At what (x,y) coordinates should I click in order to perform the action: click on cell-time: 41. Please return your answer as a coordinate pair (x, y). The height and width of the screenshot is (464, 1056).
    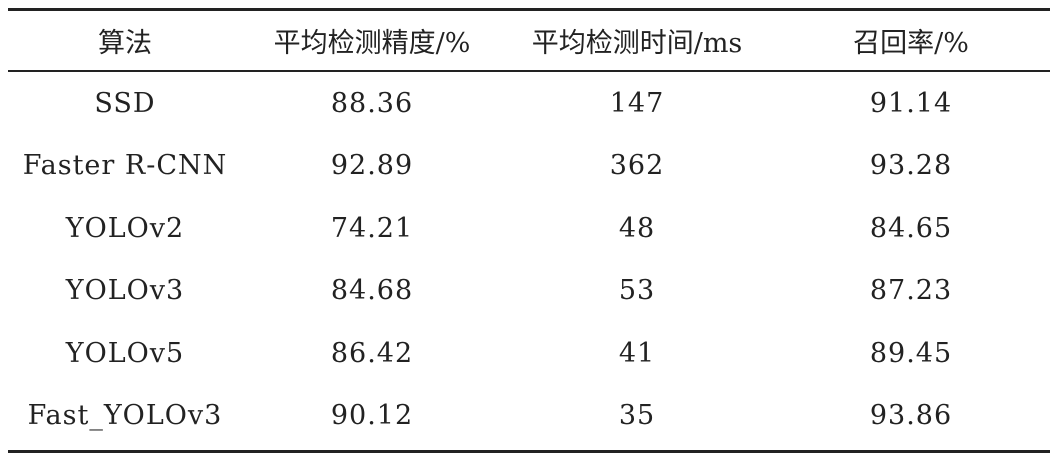
    Looking at the image, I should click on (637, 353).